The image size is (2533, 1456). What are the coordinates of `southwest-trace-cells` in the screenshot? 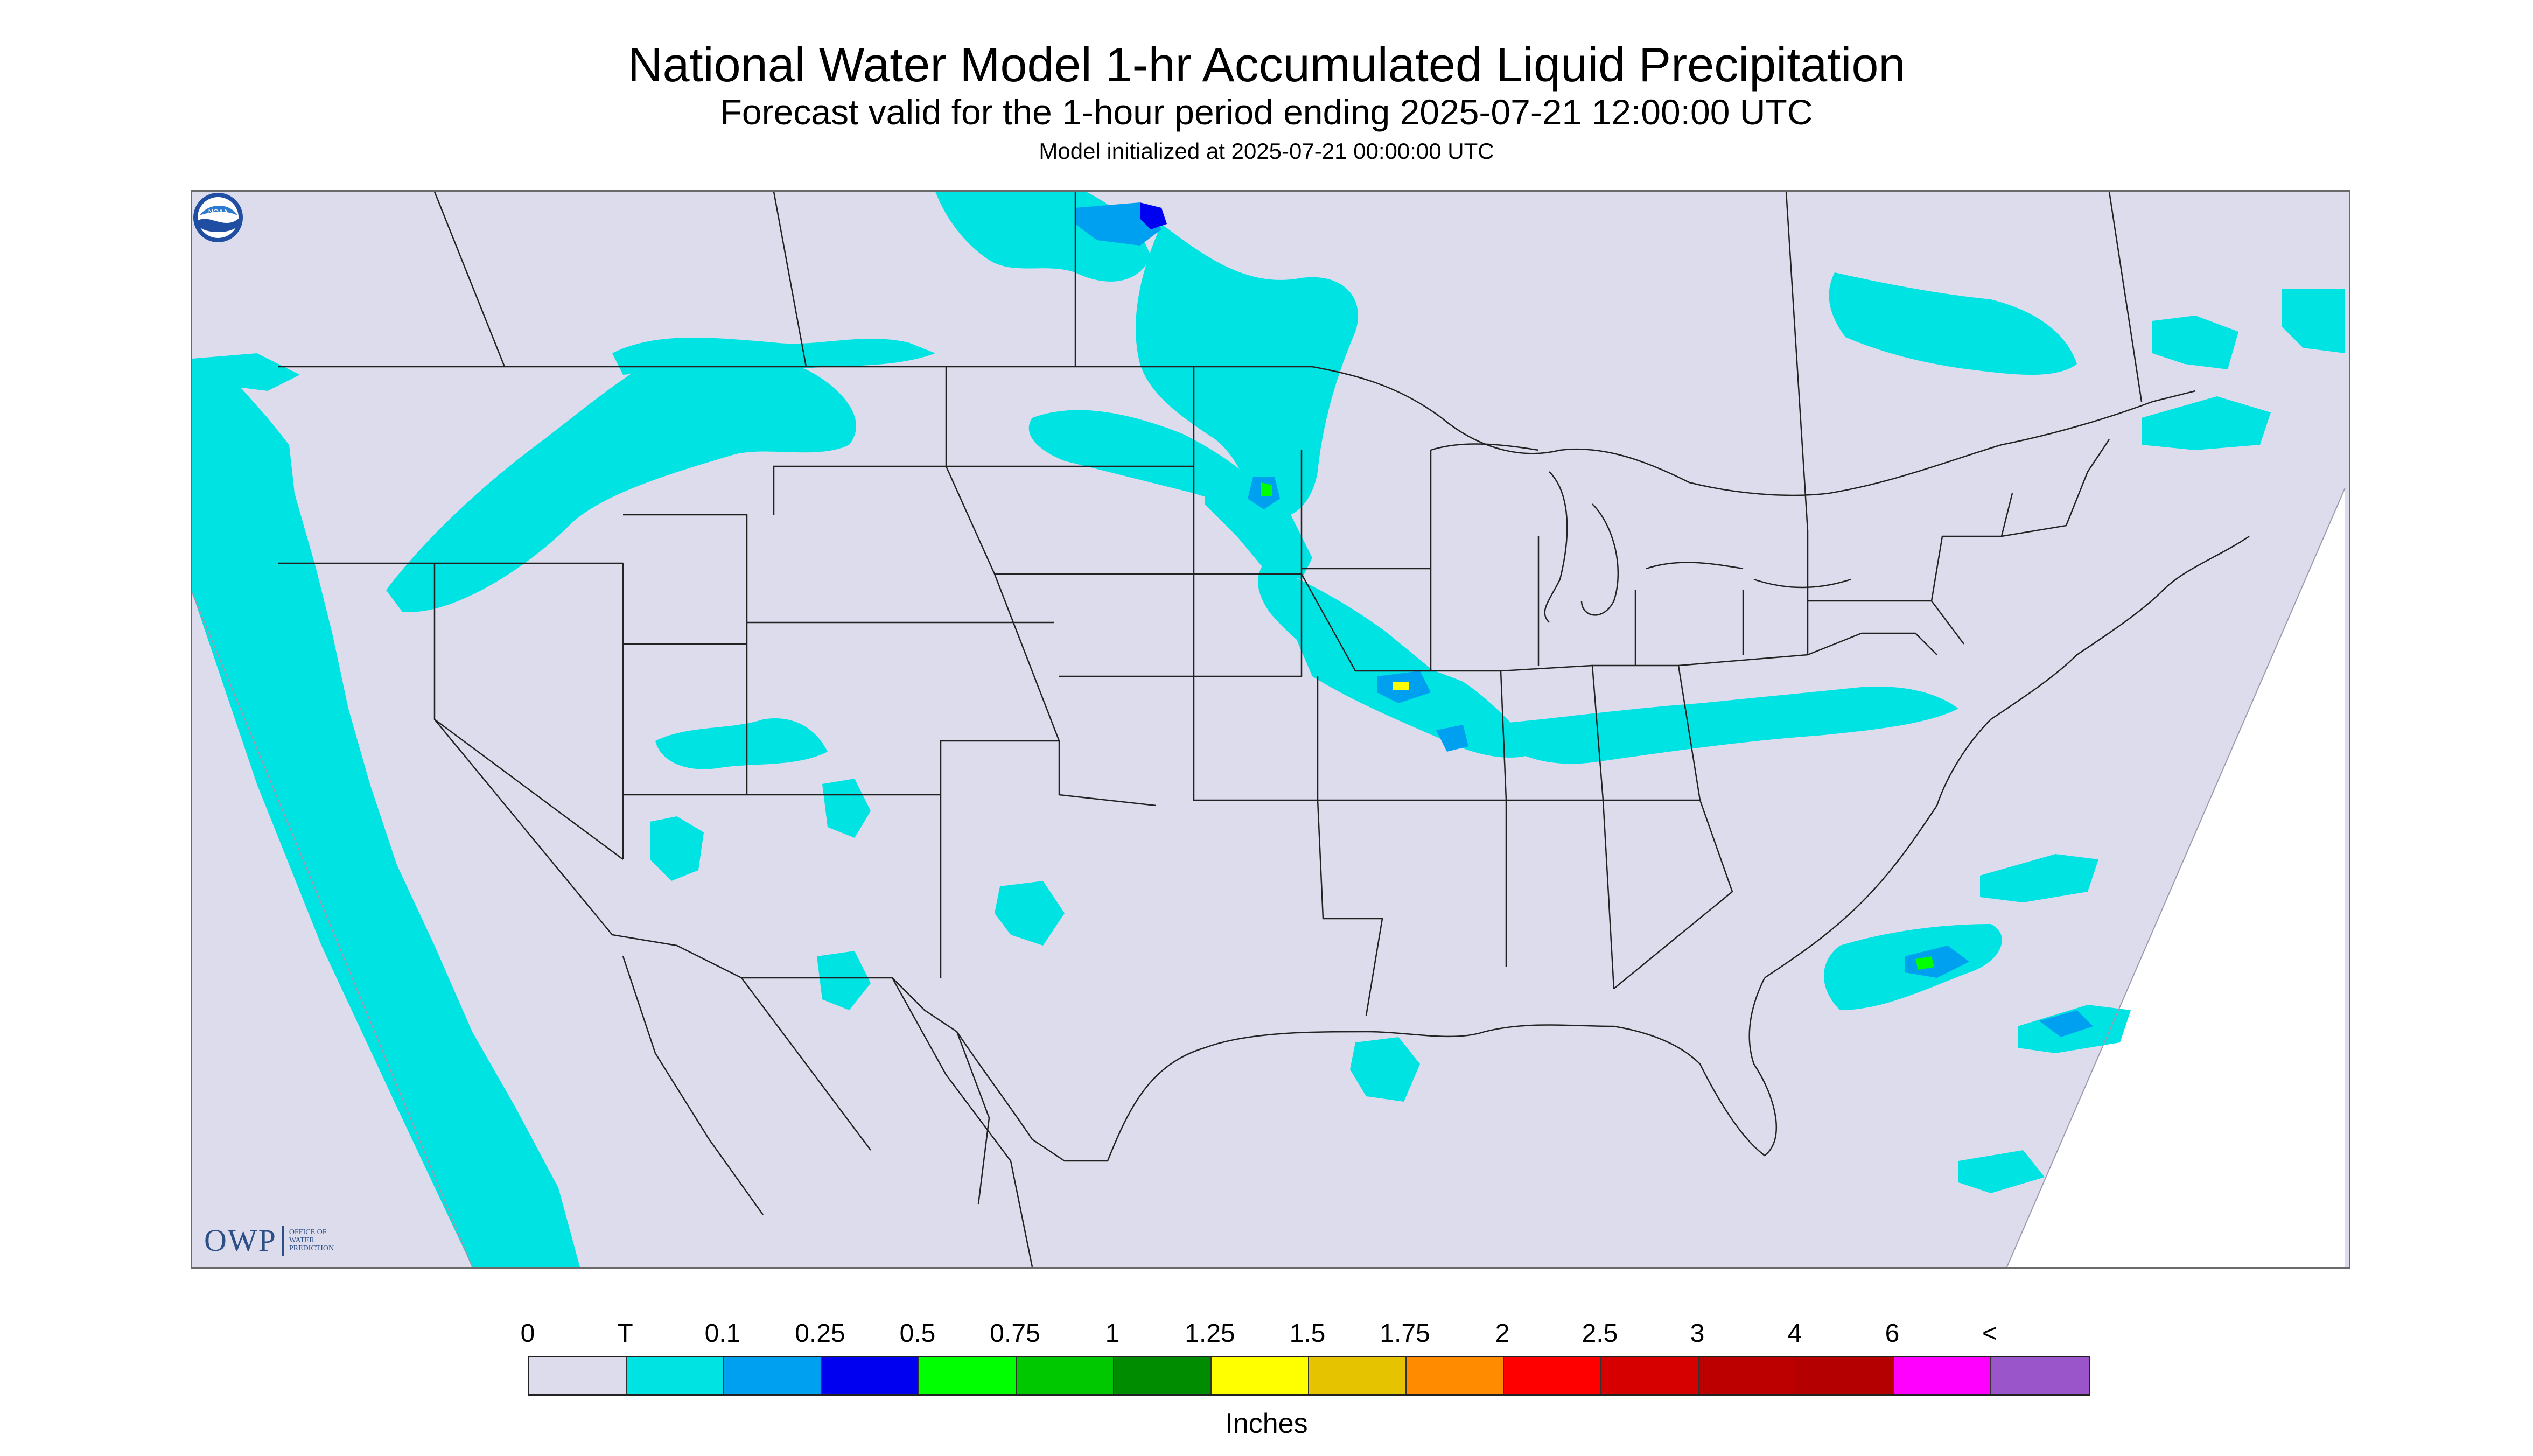 It's located at (741, 743).